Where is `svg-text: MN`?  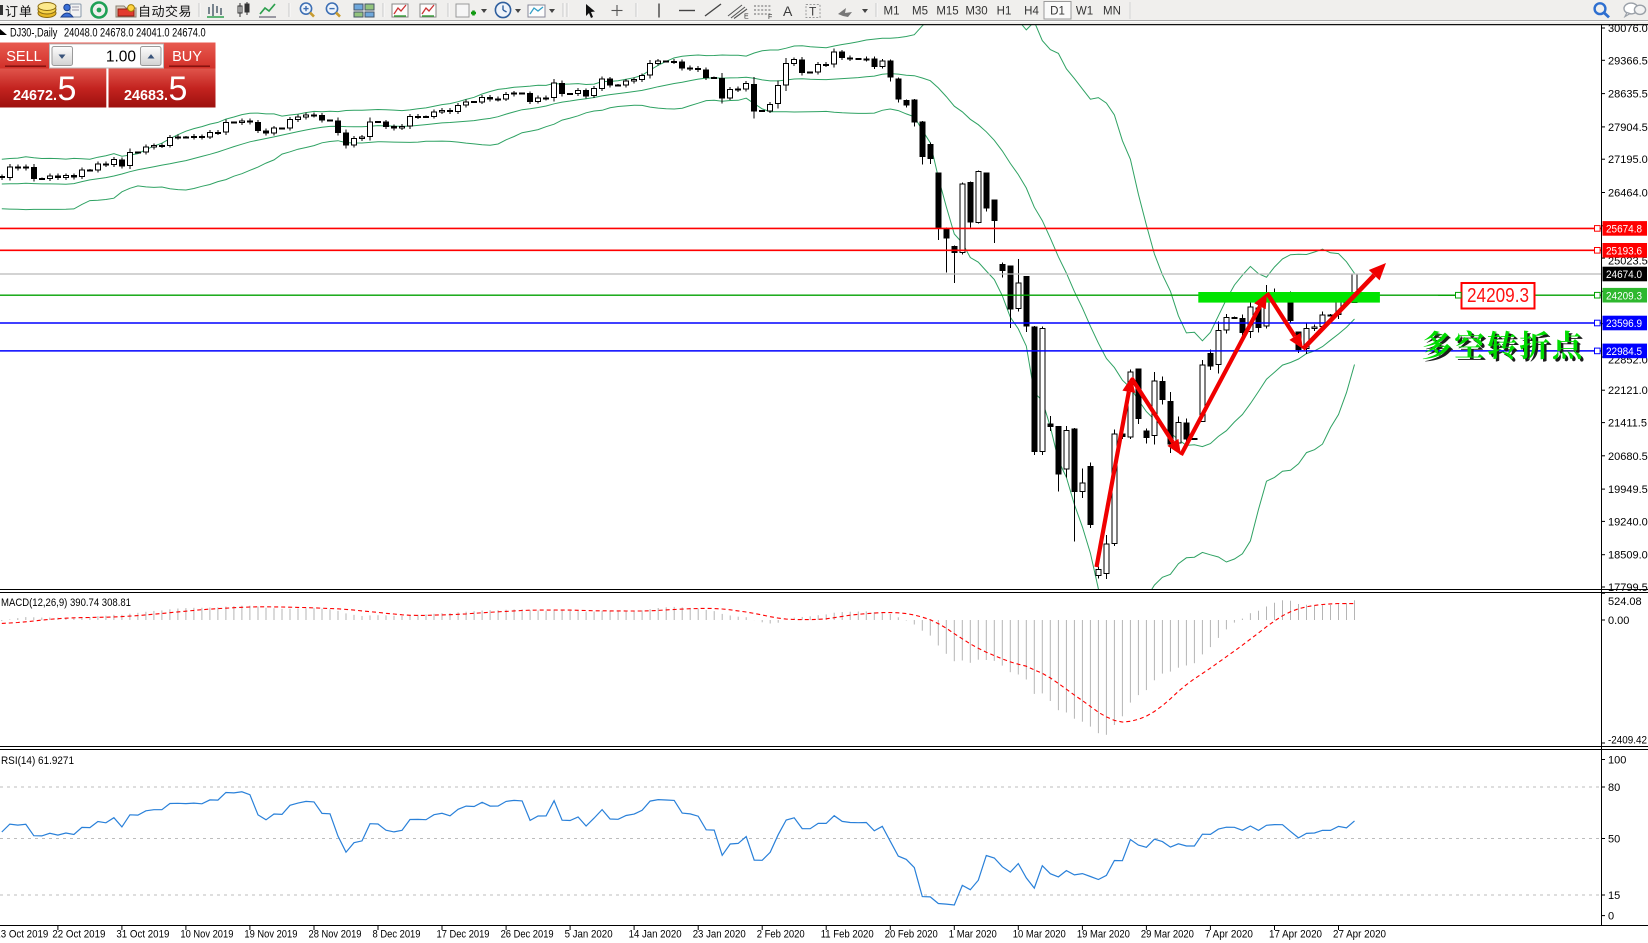 svg-text: MN is located at coordinates (1112, 12).